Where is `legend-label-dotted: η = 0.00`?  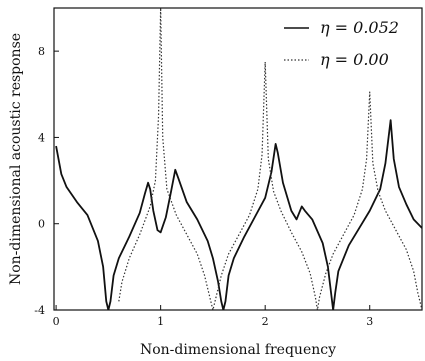 legend-label-dotted: η = 0.00 is located at coordinates (354, 59).